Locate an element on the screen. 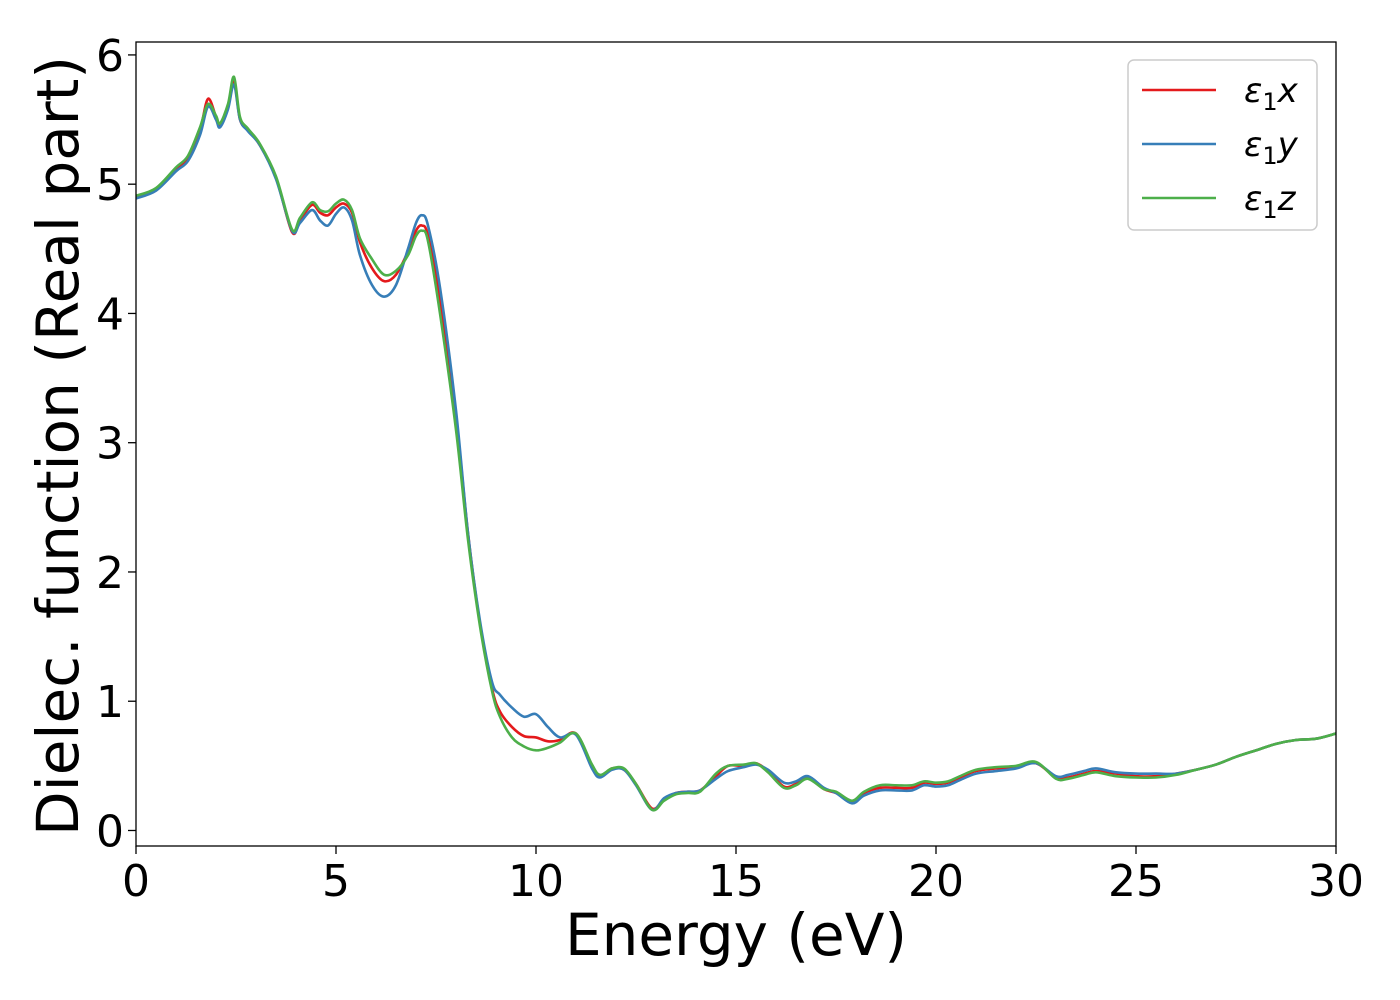 This screenshot has height=1000, width=1400. x-tick-label: 10 is located at coordinates (536, 881).